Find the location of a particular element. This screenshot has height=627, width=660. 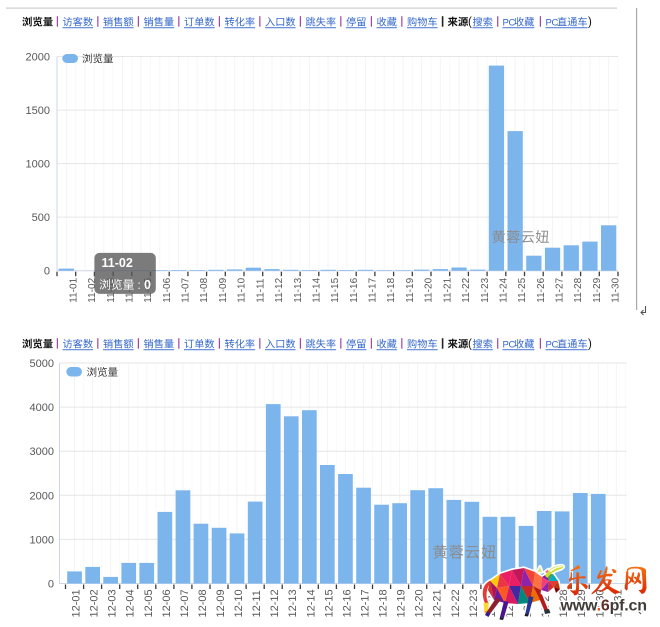

svg-text: 12-06 is located at coordinates (167, 603).